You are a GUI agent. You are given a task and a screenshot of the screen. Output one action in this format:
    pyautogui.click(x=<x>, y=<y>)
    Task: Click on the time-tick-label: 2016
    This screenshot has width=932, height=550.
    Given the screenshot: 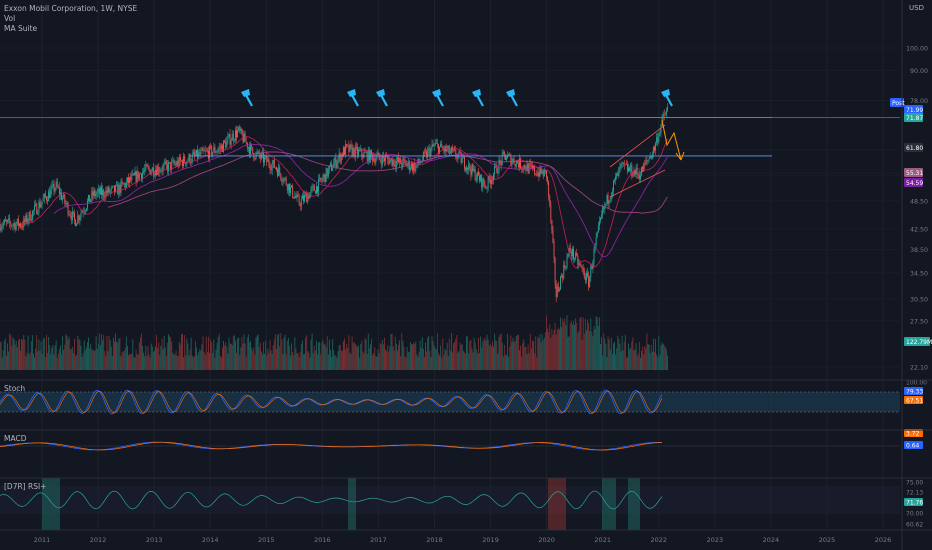 What is the action you would take?
    pyautogui.click(x=322, y=540)
    